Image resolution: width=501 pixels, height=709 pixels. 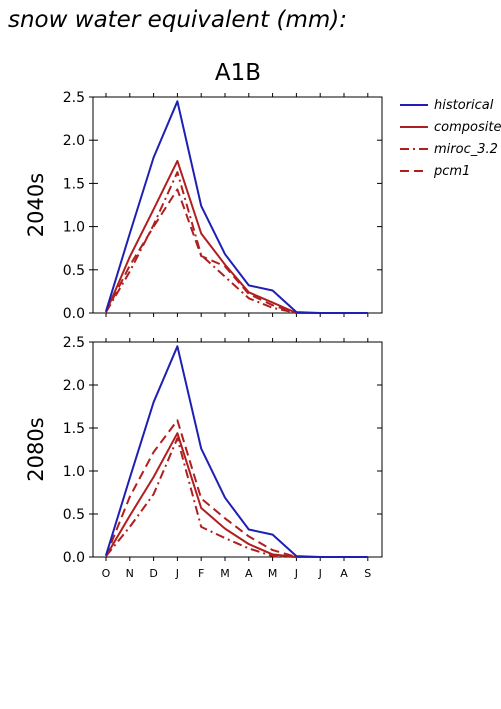 I want to click on legend-label-pcm1: pcm1, so click(x=451, y=171).